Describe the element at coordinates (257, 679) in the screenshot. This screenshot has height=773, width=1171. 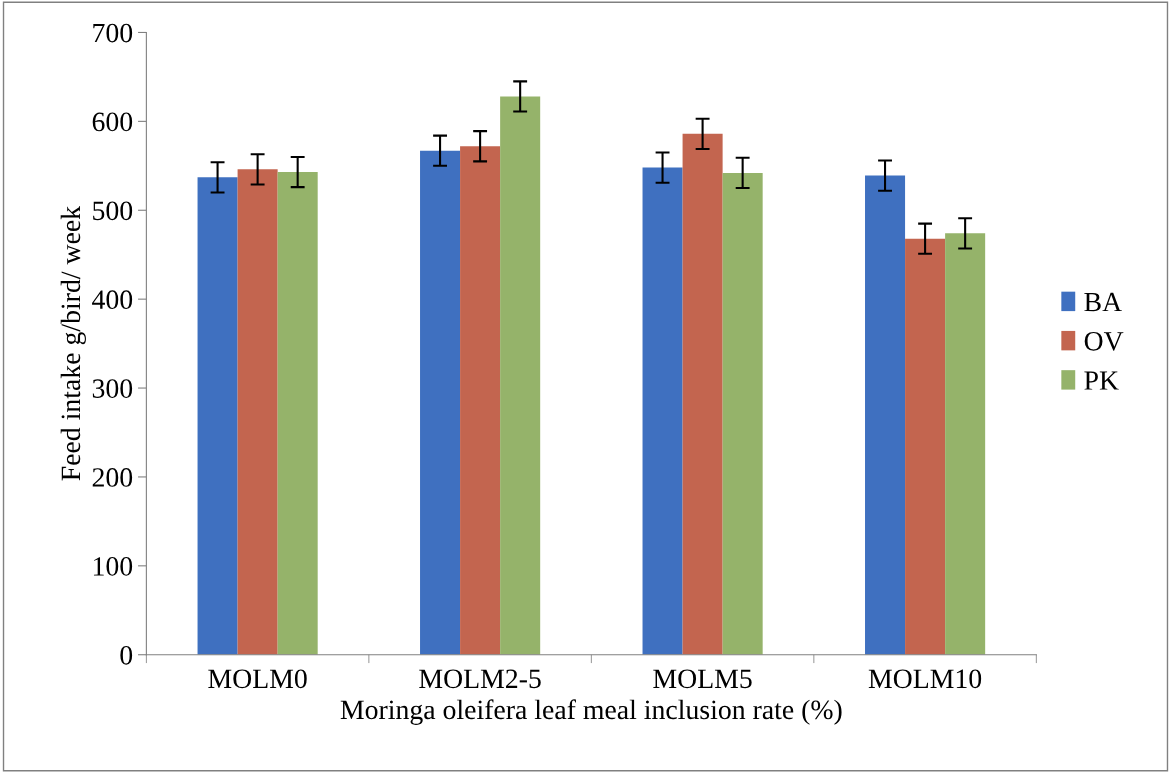
I see `x-tick-label: MOLM0` at that location.